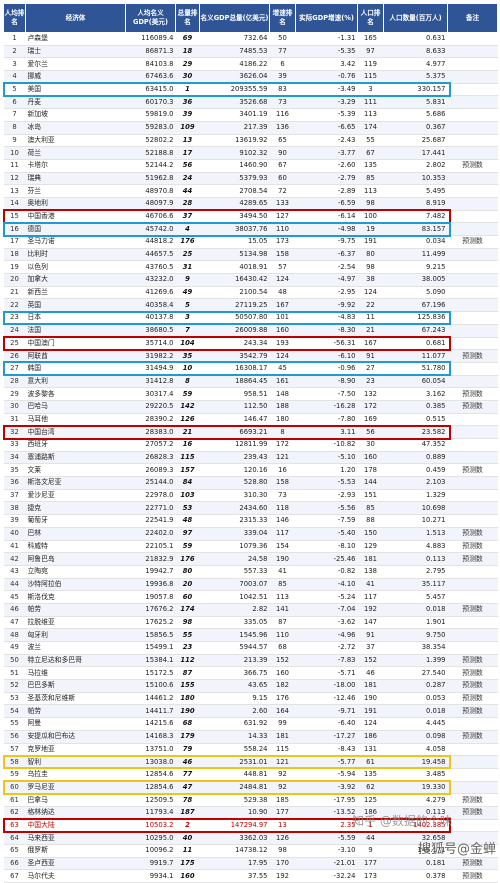  Describe the element at coordinates (250, 39) in the screenshot. I see `table-row: 1 卢森堡 116089.4 69 732.64 50 -1.31 165 0.631` at that location.